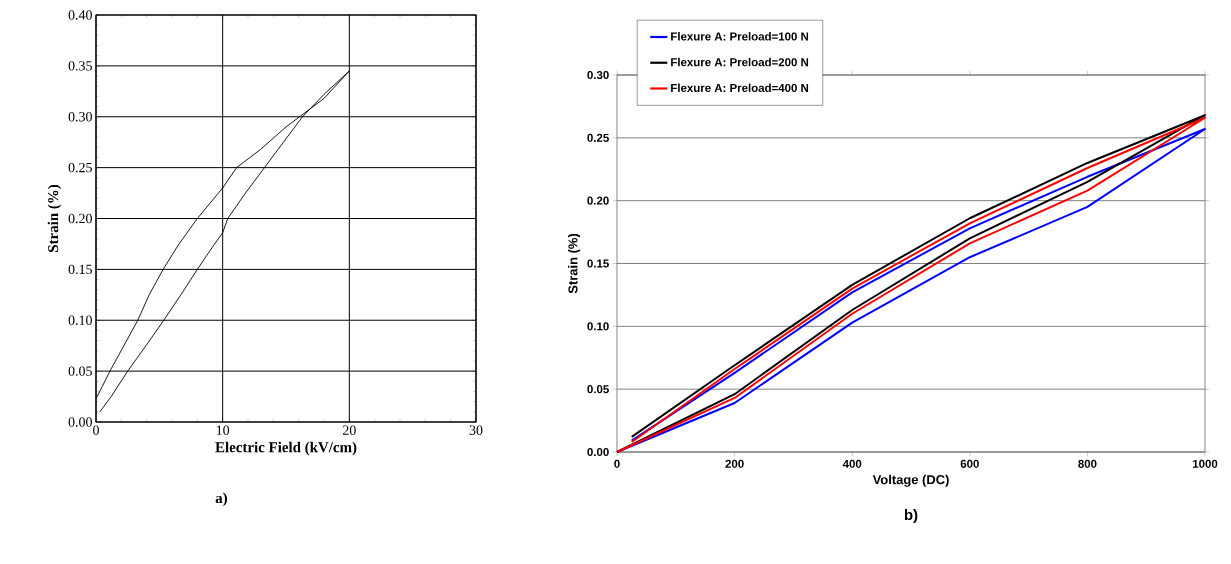 This screenshot has height=564, width=1231. I want to click on legend-label: Flexure A: Preload=200 N, so click(740, 62).